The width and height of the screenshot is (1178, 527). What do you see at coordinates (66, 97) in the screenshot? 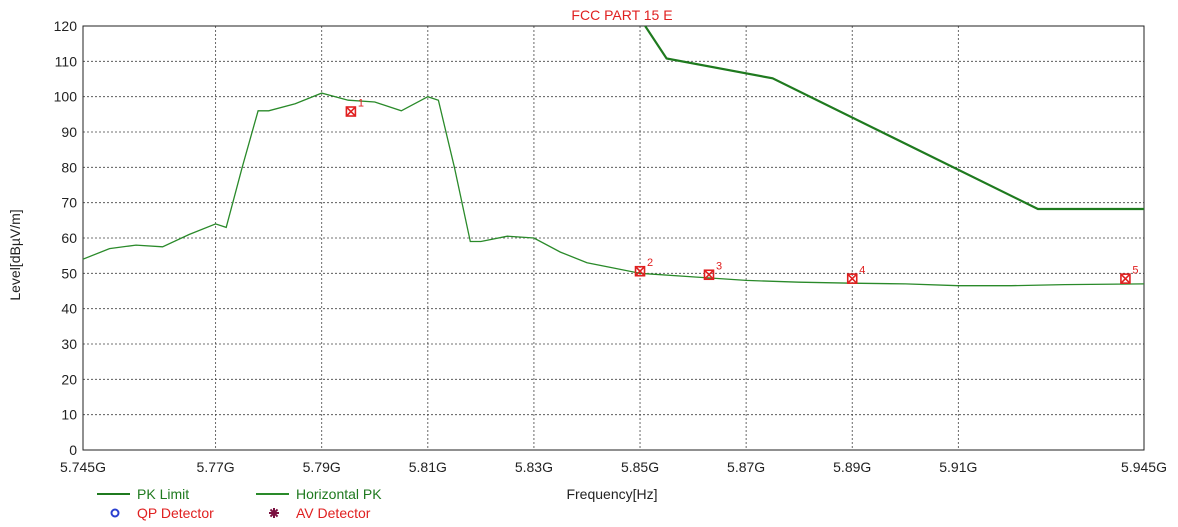
I see `y-tick-label: 100` at bounding box center [66, 97].